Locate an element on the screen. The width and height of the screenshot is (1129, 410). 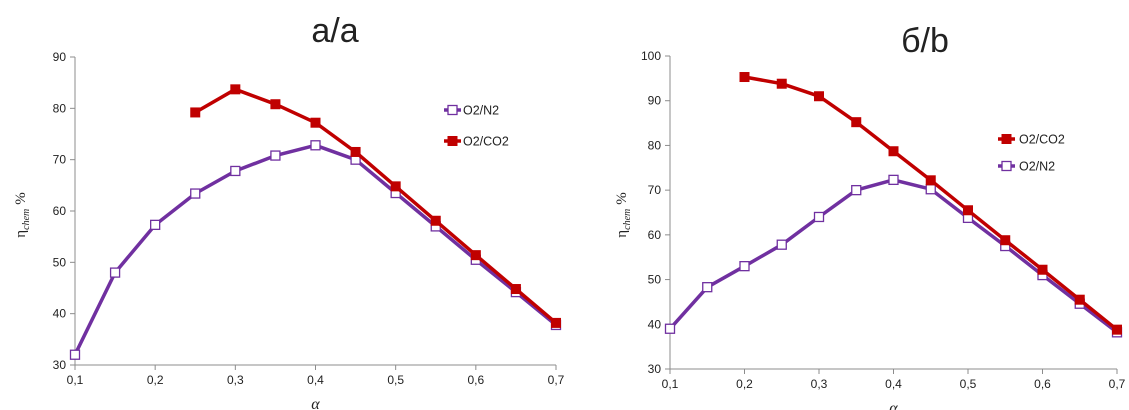
y-tick-label: 100 is located at coordinates (651, 56).